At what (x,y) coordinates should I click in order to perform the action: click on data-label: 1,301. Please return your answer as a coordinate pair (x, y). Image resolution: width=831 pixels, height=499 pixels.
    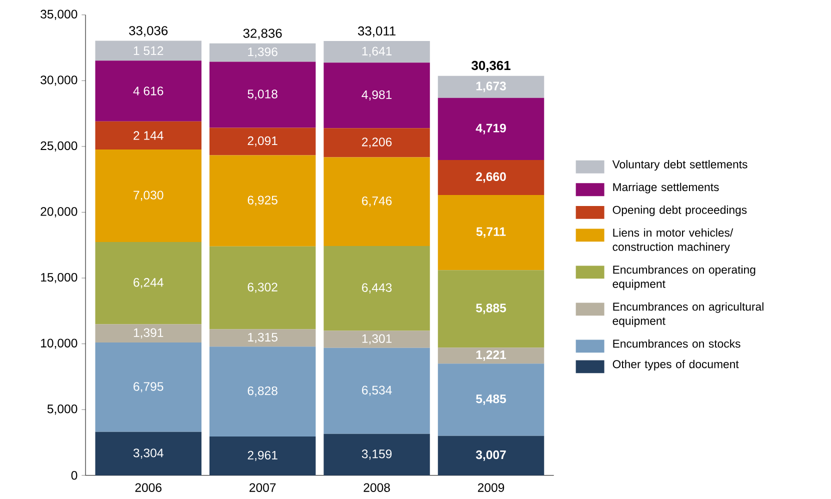
    Looking at the image, I should click on (377, 339).